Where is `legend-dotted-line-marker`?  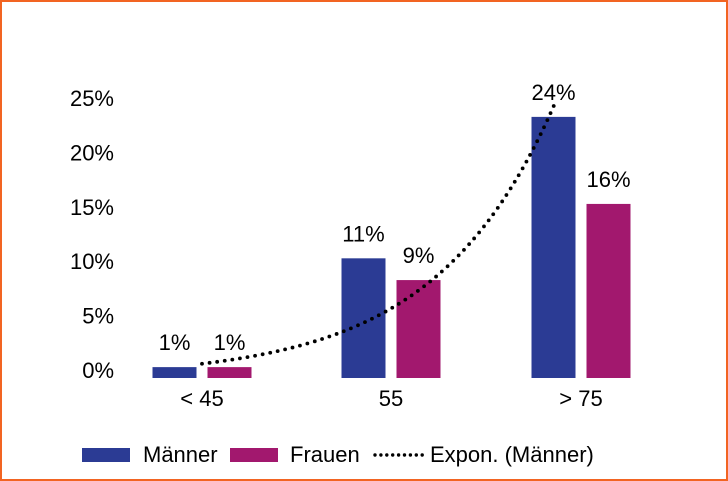
legend-dotted-line-marker is located at coordinates (398, 455).